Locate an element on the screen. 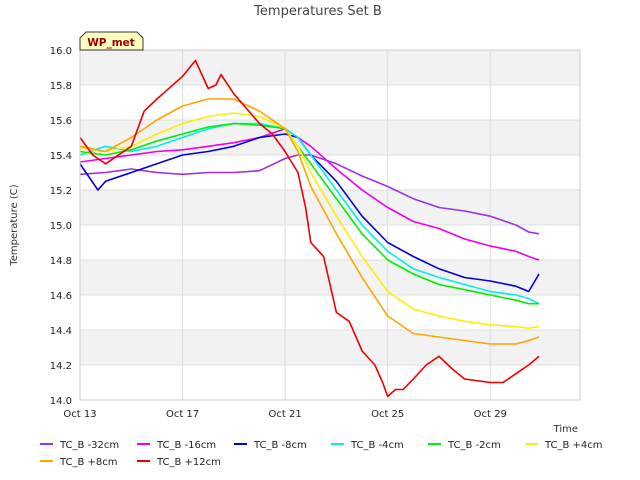 Image resolution: width=640 pixels, height=480 pixels. legend-label: TC_B +8cm is located at coordinates (88, 462).